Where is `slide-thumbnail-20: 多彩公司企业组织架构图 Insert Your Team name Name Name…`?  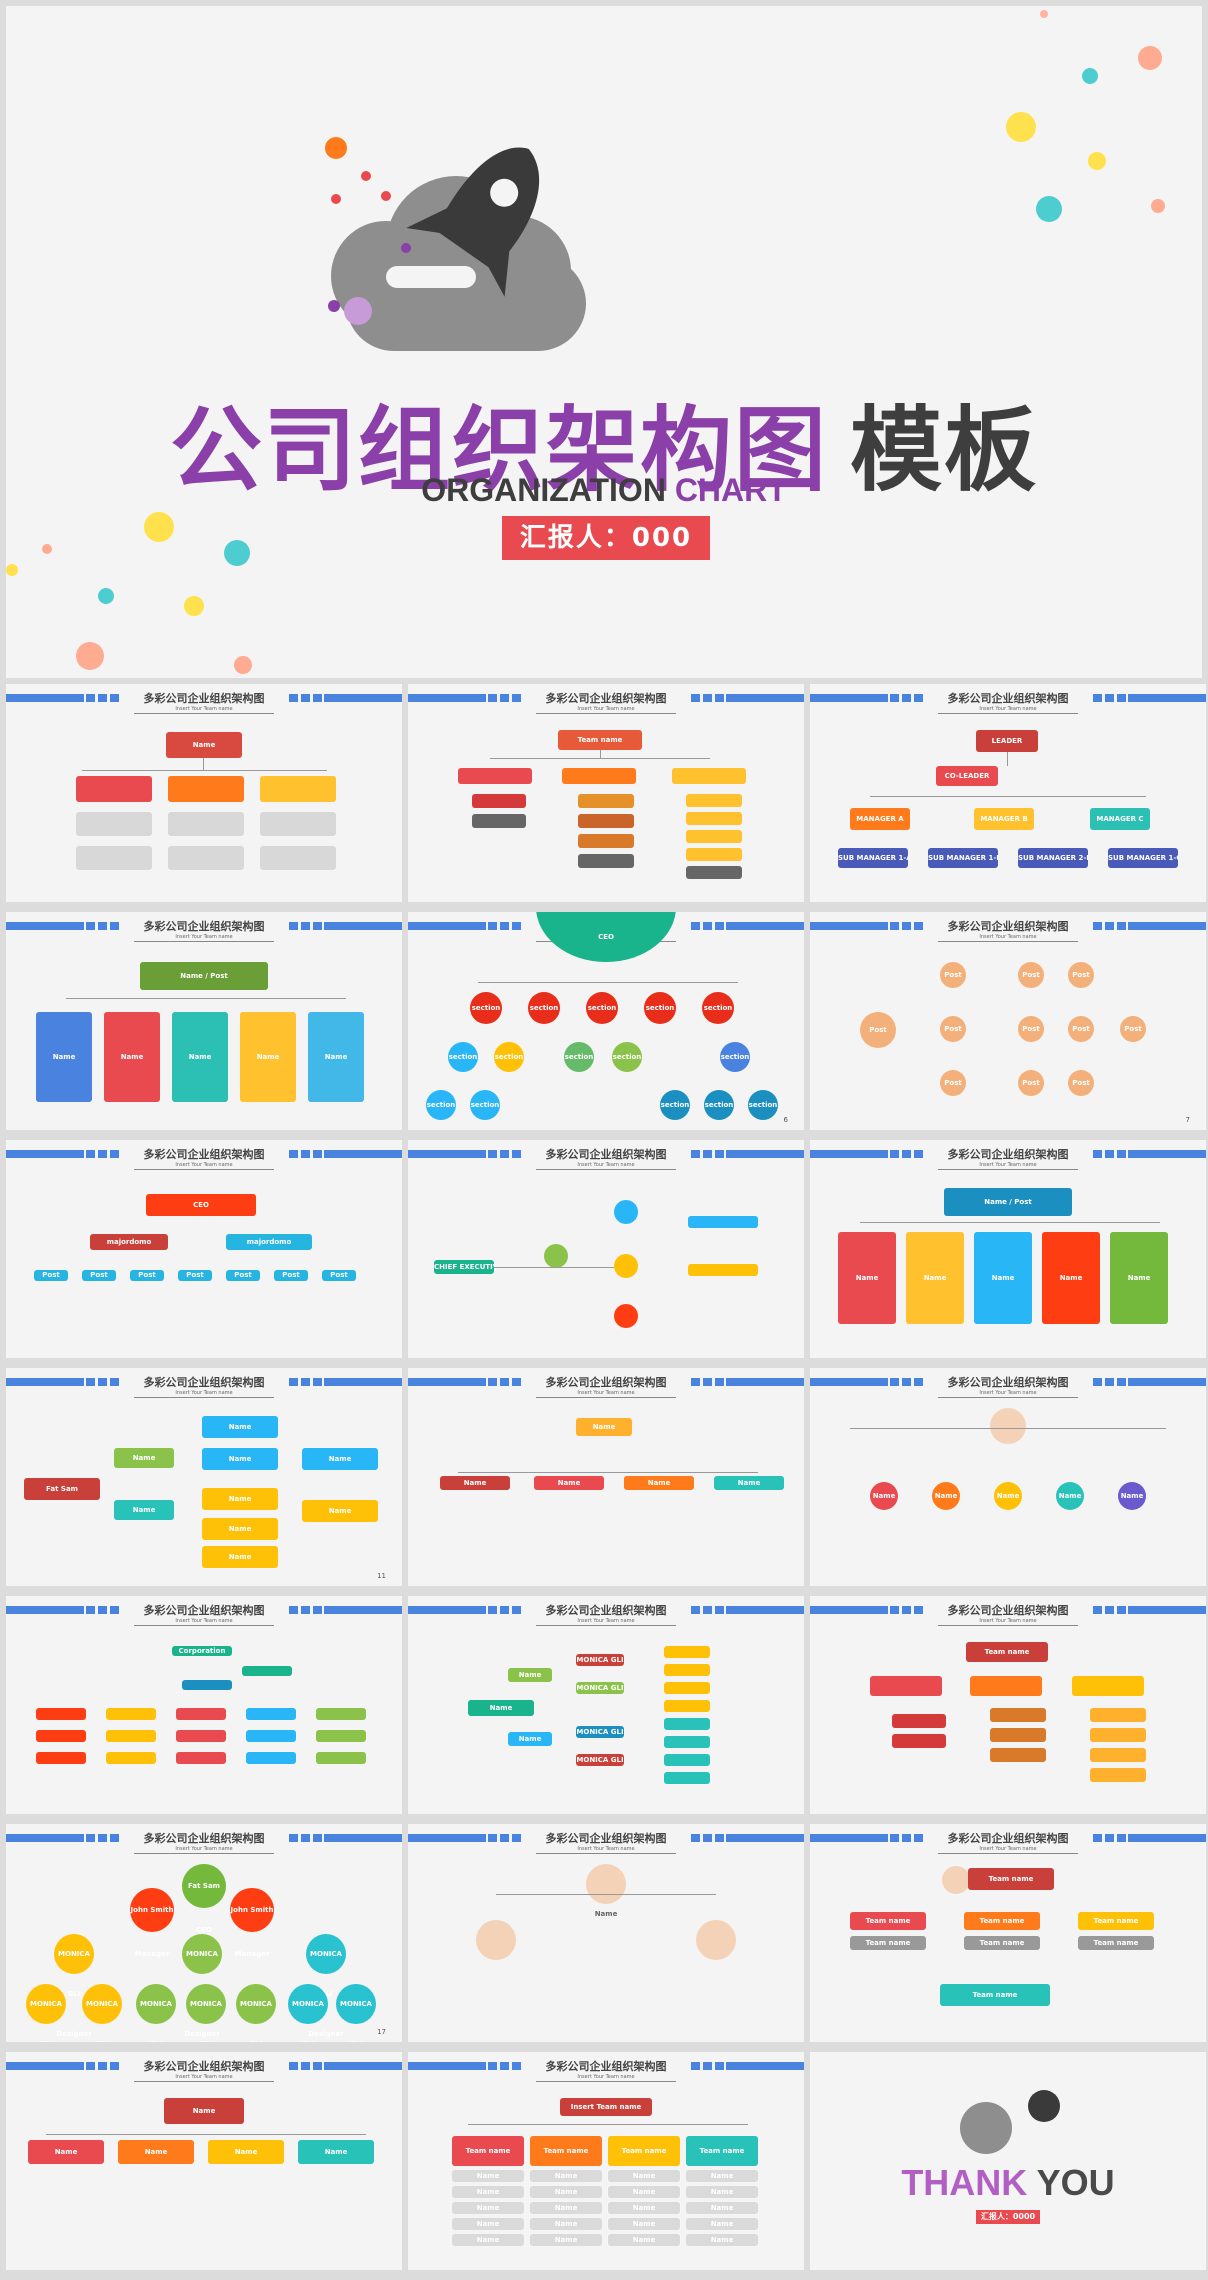 slide-thumbnail-20: 多彩公司企业组织架构图 Insert Your Team name Name Name… is located at coordinates (204, 2161).